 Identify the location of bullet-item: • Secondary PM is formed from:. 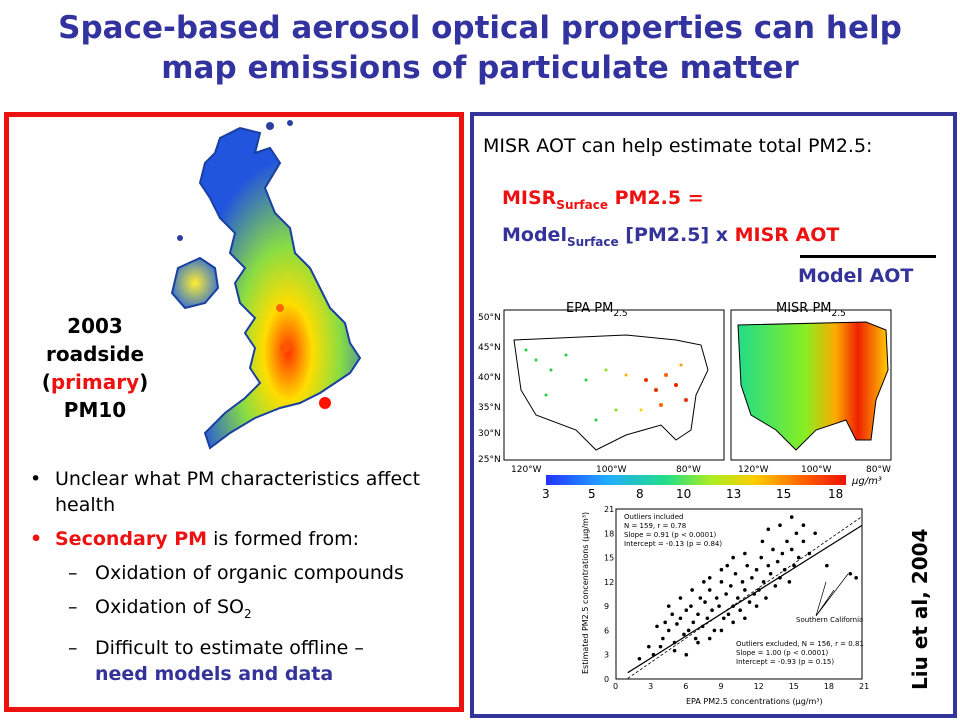
(195, 539).